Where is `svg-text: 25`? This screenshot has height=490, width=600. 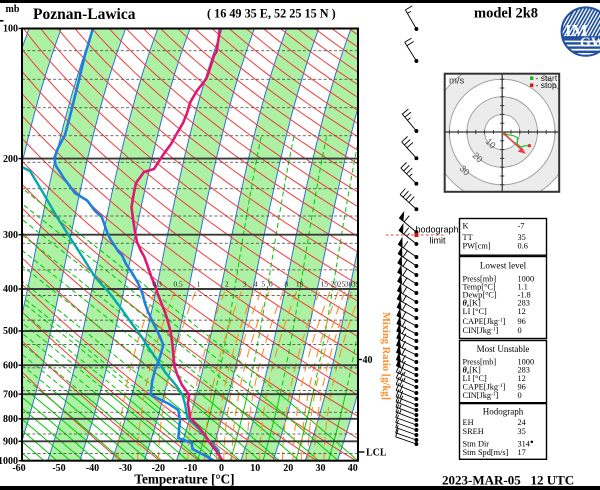 svg-text: 25 is located at coordinates (342, 283).